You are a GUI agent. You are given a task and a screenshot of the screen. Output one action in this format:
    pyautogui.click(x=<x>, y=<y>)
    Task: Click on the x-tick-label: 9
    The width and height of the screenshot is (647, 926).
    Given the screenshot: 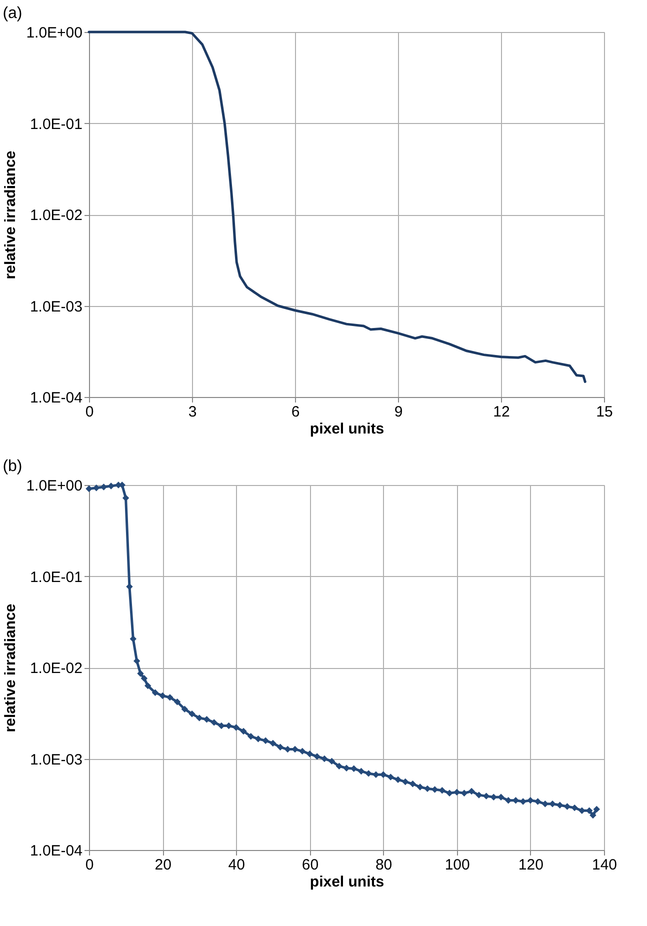 What is the action you would take?
    pyautogui.click(x=398, y=412)
    